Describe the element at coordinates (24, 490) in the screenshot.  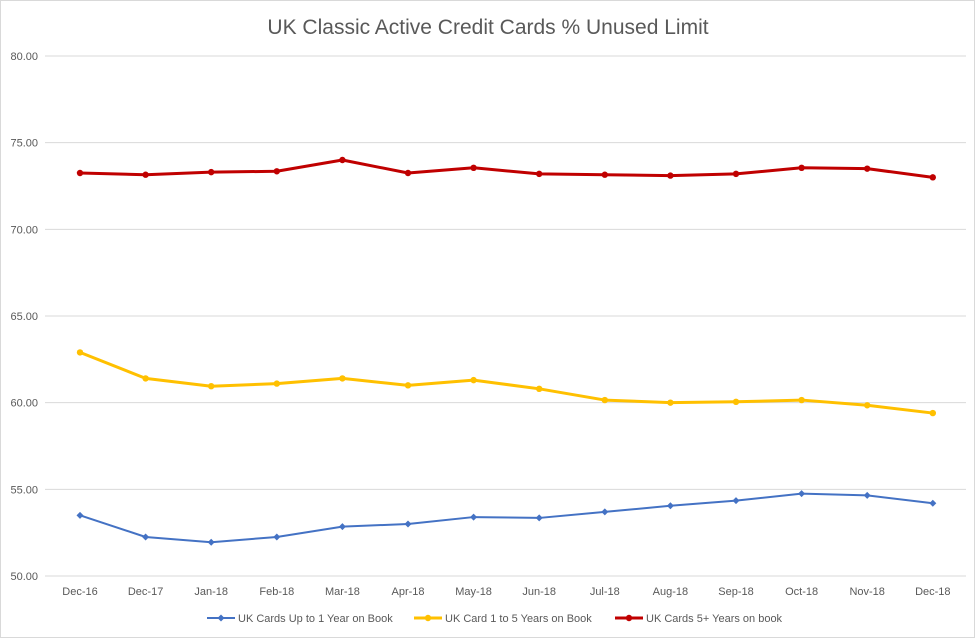
I see `y-tick-label: 55.00` at that location.